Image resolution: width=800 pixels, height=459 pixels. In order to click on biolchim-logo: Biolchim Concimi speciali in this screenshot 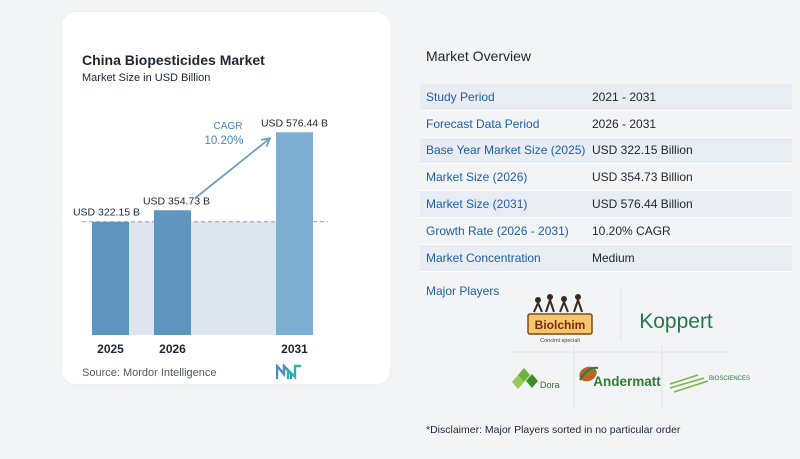, I will do `click(560, 319)`.